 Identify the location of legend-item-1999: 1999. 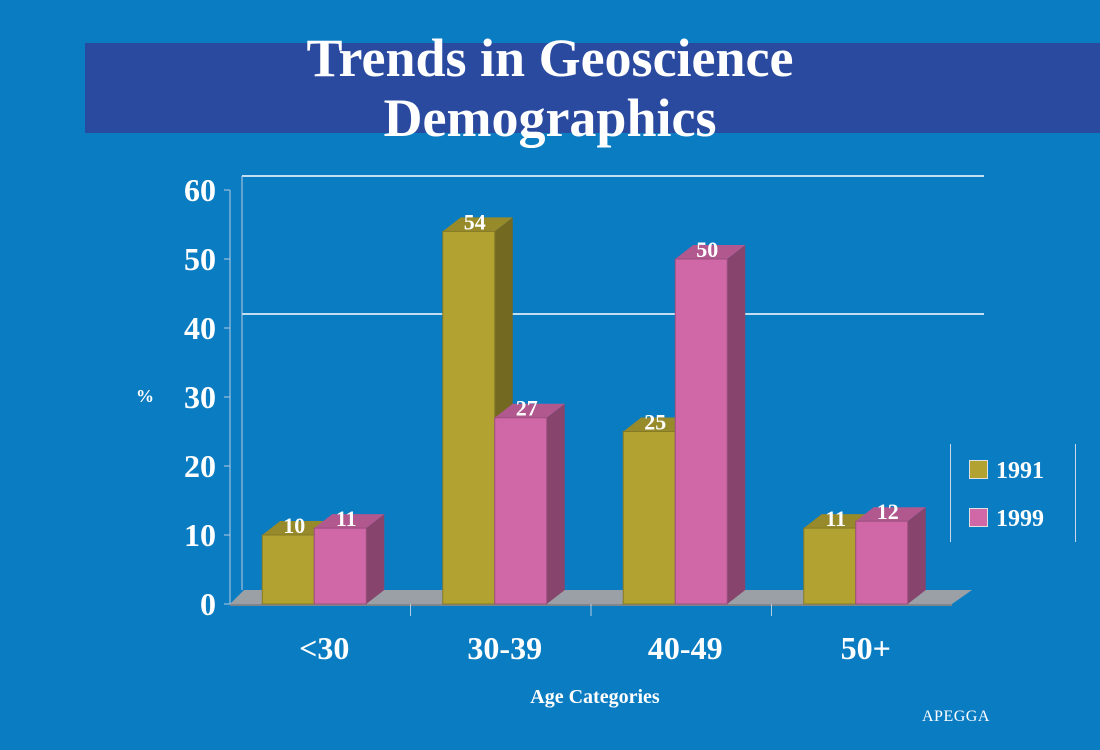
(1006, 519).